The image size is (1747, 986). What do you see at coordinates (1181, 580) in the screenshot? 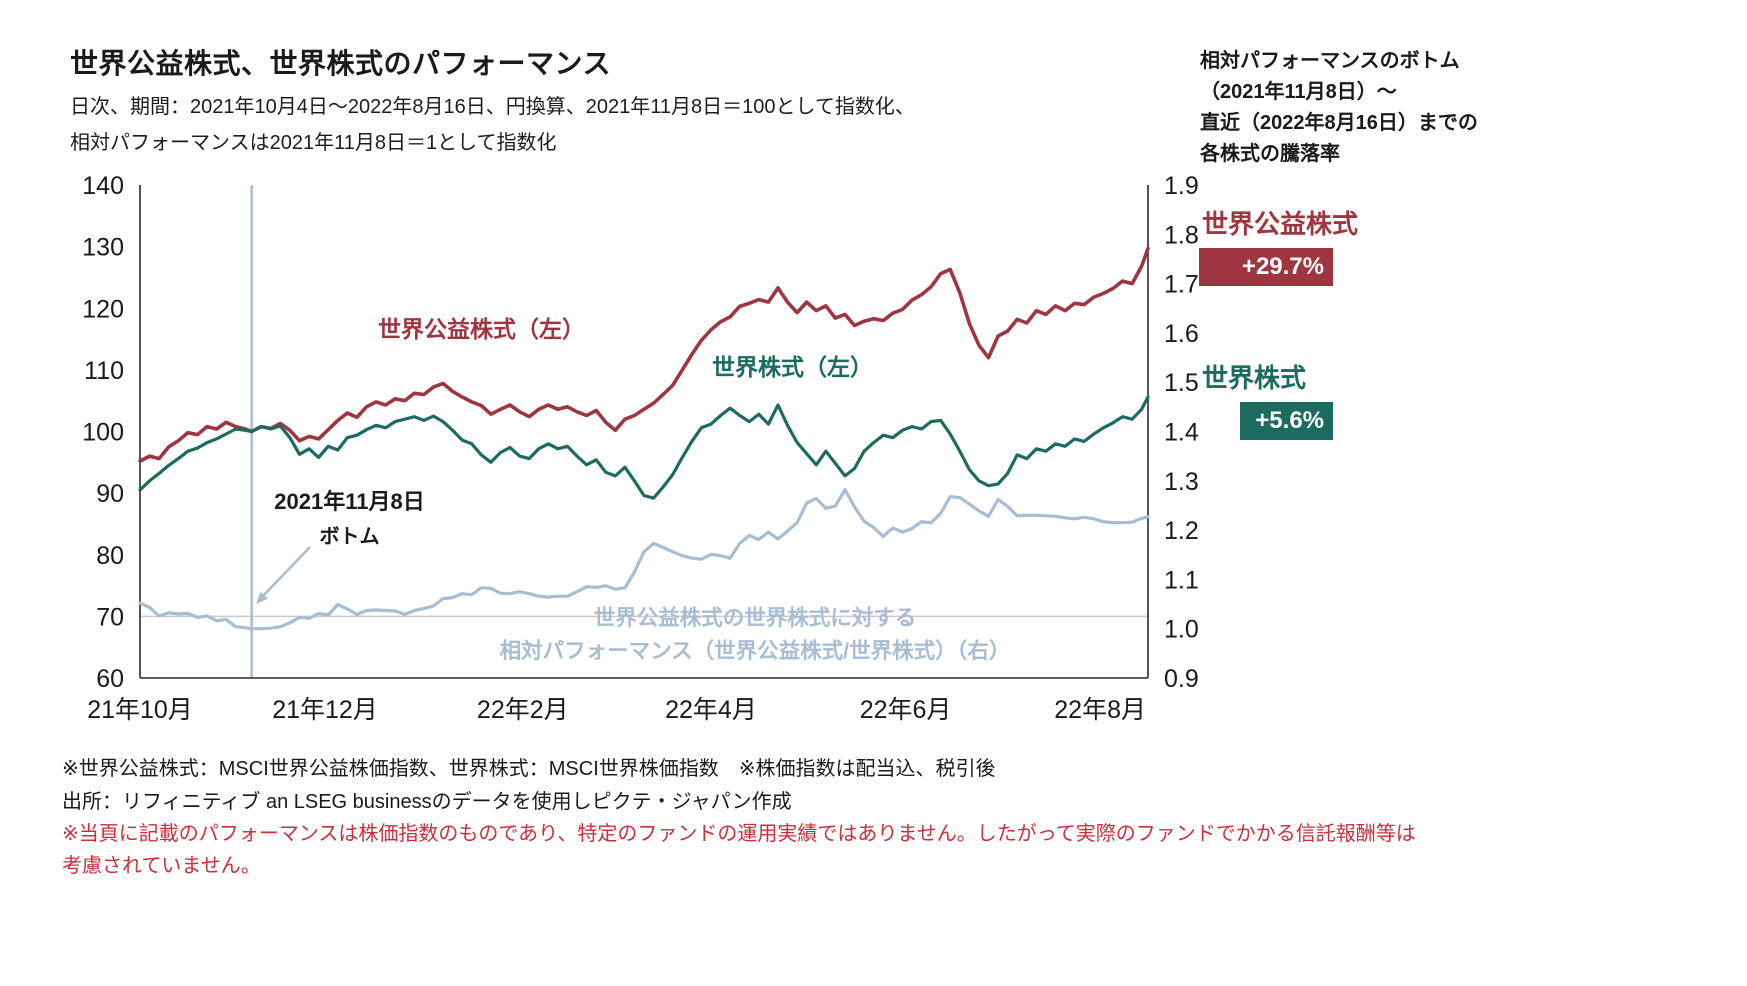
I see `right-axis-tick-label: 1.1` at bounding box center [1181, 580].